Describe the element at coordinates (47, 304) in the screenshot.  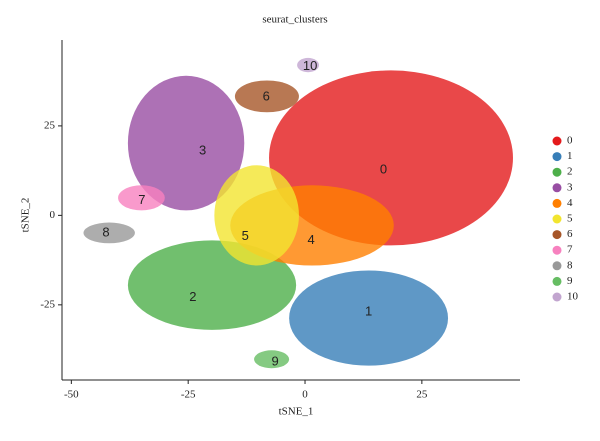
I see `y-tick-label: -25` at that location.